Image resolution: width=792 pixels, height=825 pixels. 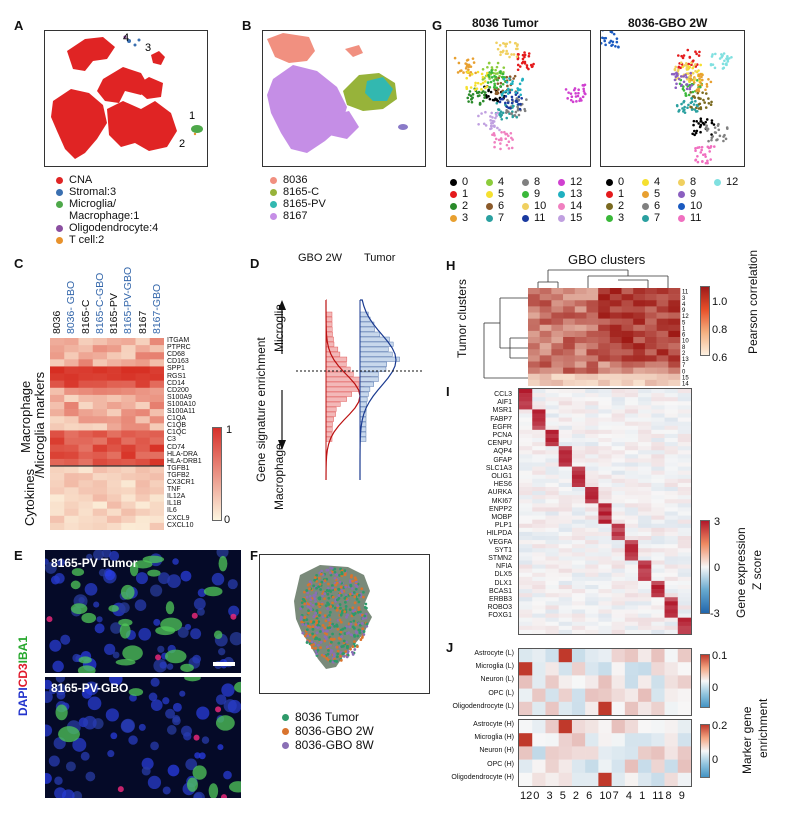 I want to click on panel-c-gene-label: IL12A, so click(x=176, y=497).